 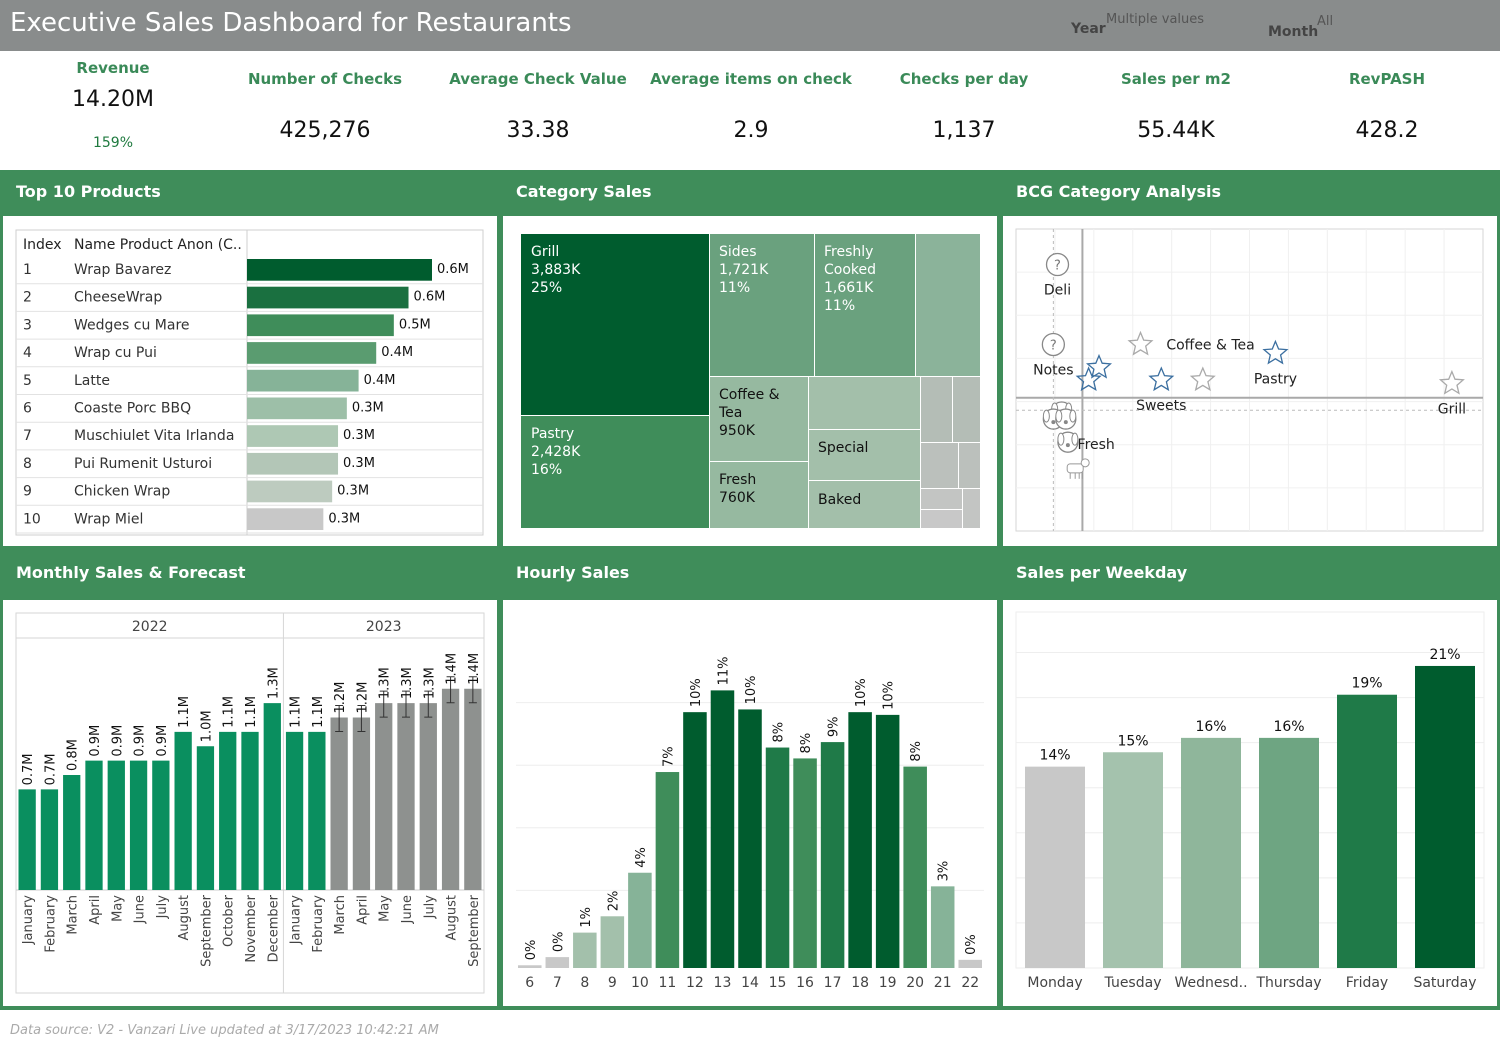 What do you see at coordinates (1057, 291) in the screenshot?
I see `bcg-point-label: Deli` at bounding box center [1057, 291].